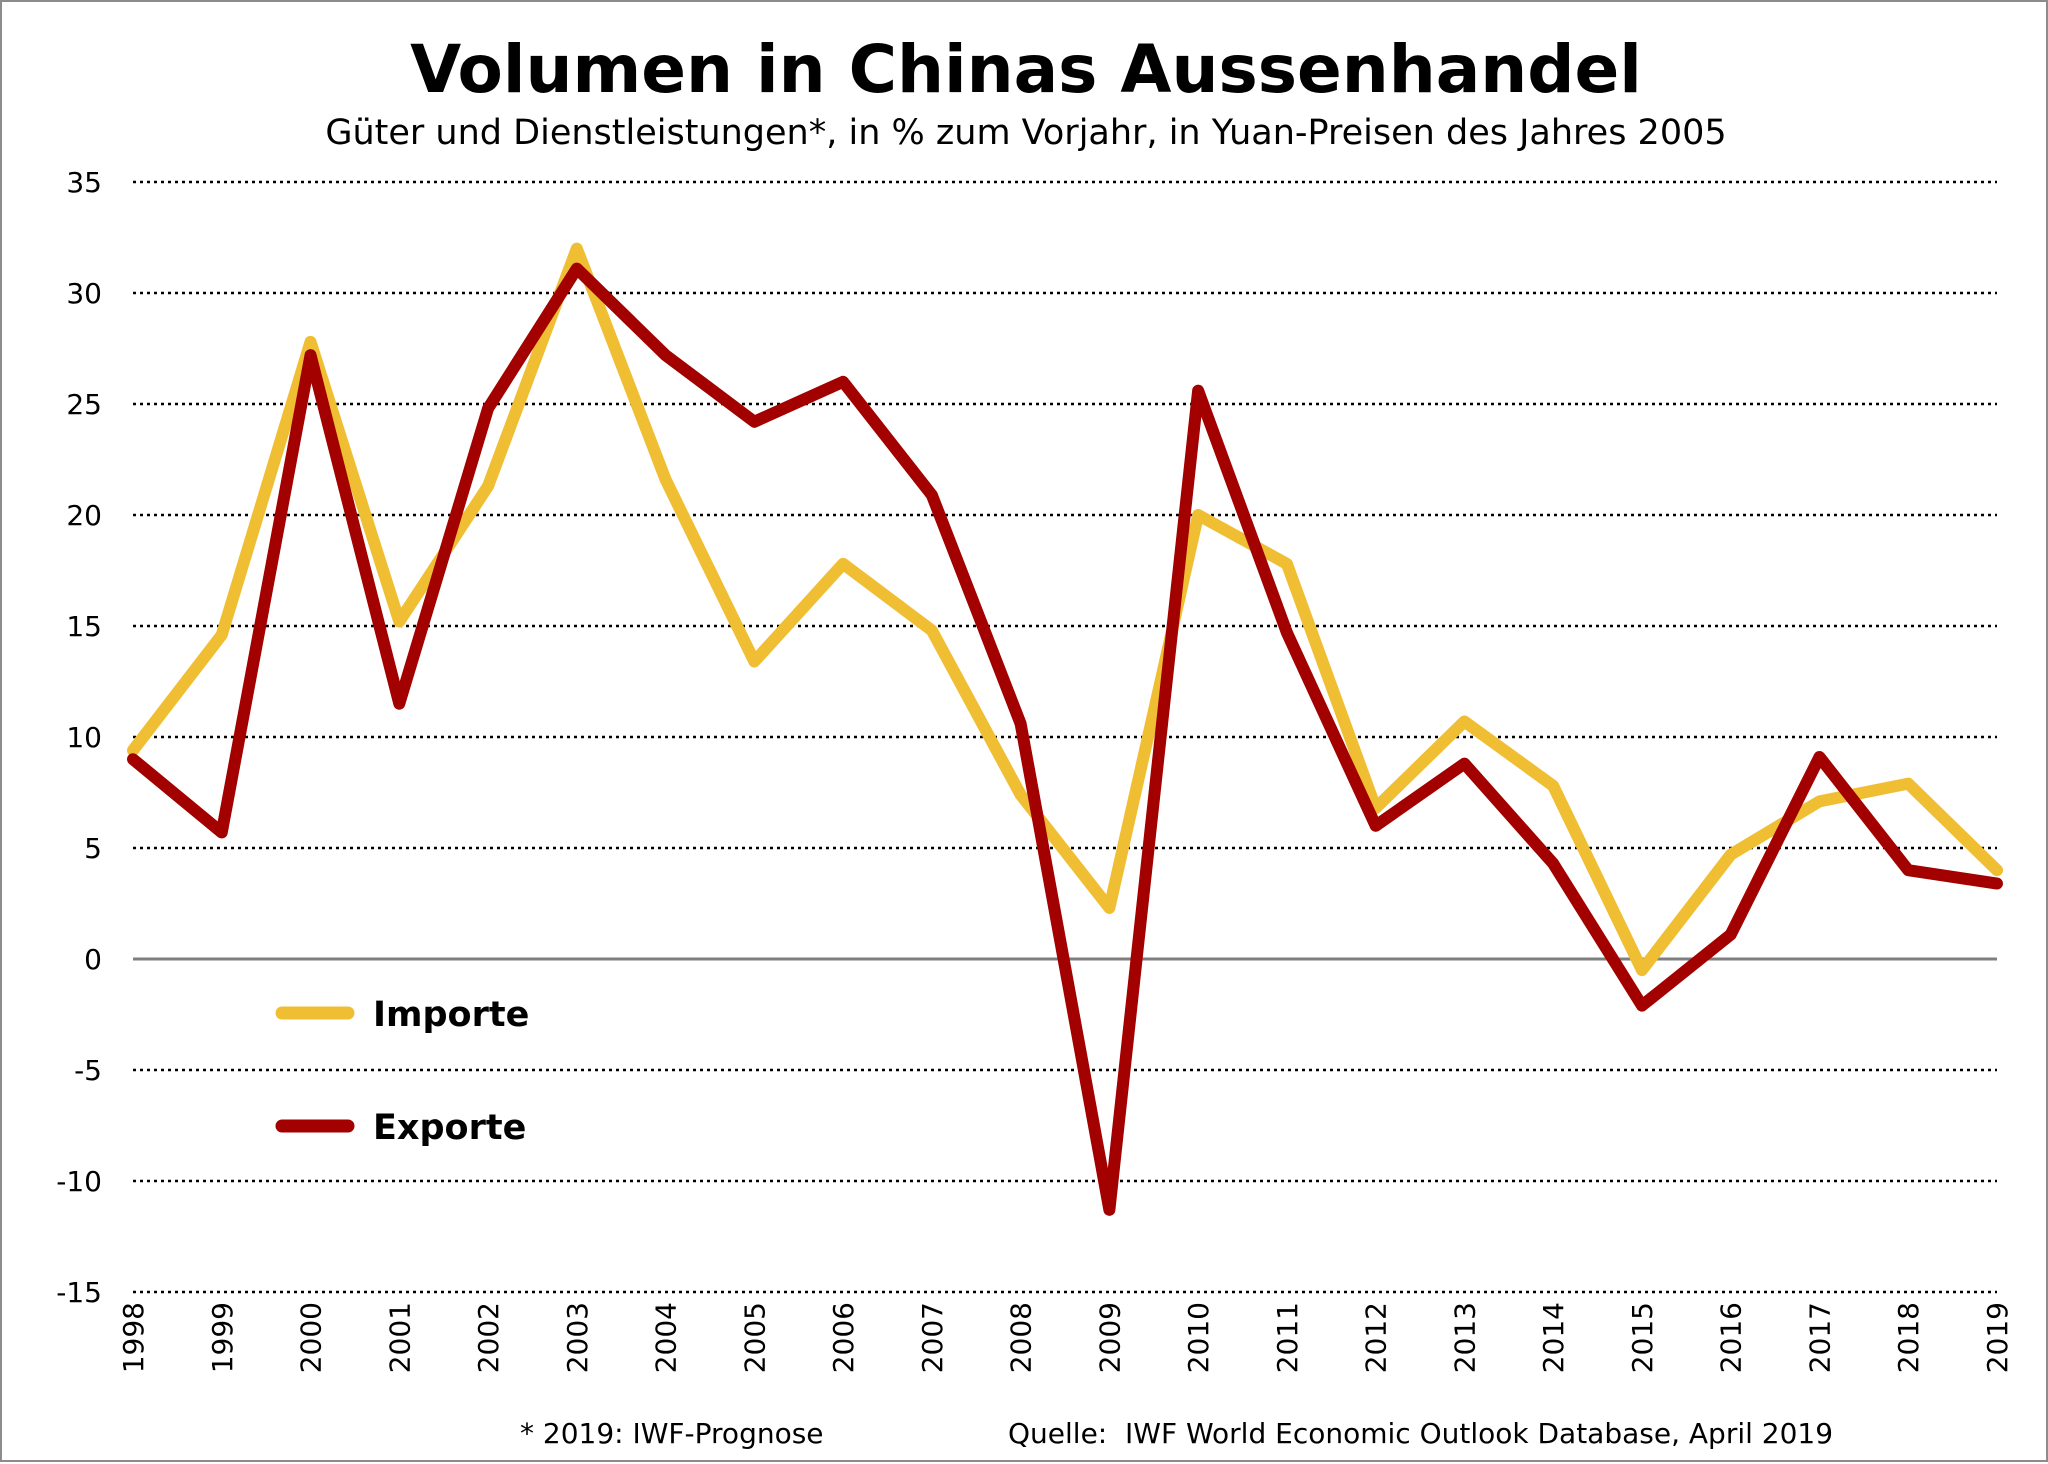  Describe the element at coordinates (84, 626) in the screenshot. I see `y-tick-label: 15` at that location.